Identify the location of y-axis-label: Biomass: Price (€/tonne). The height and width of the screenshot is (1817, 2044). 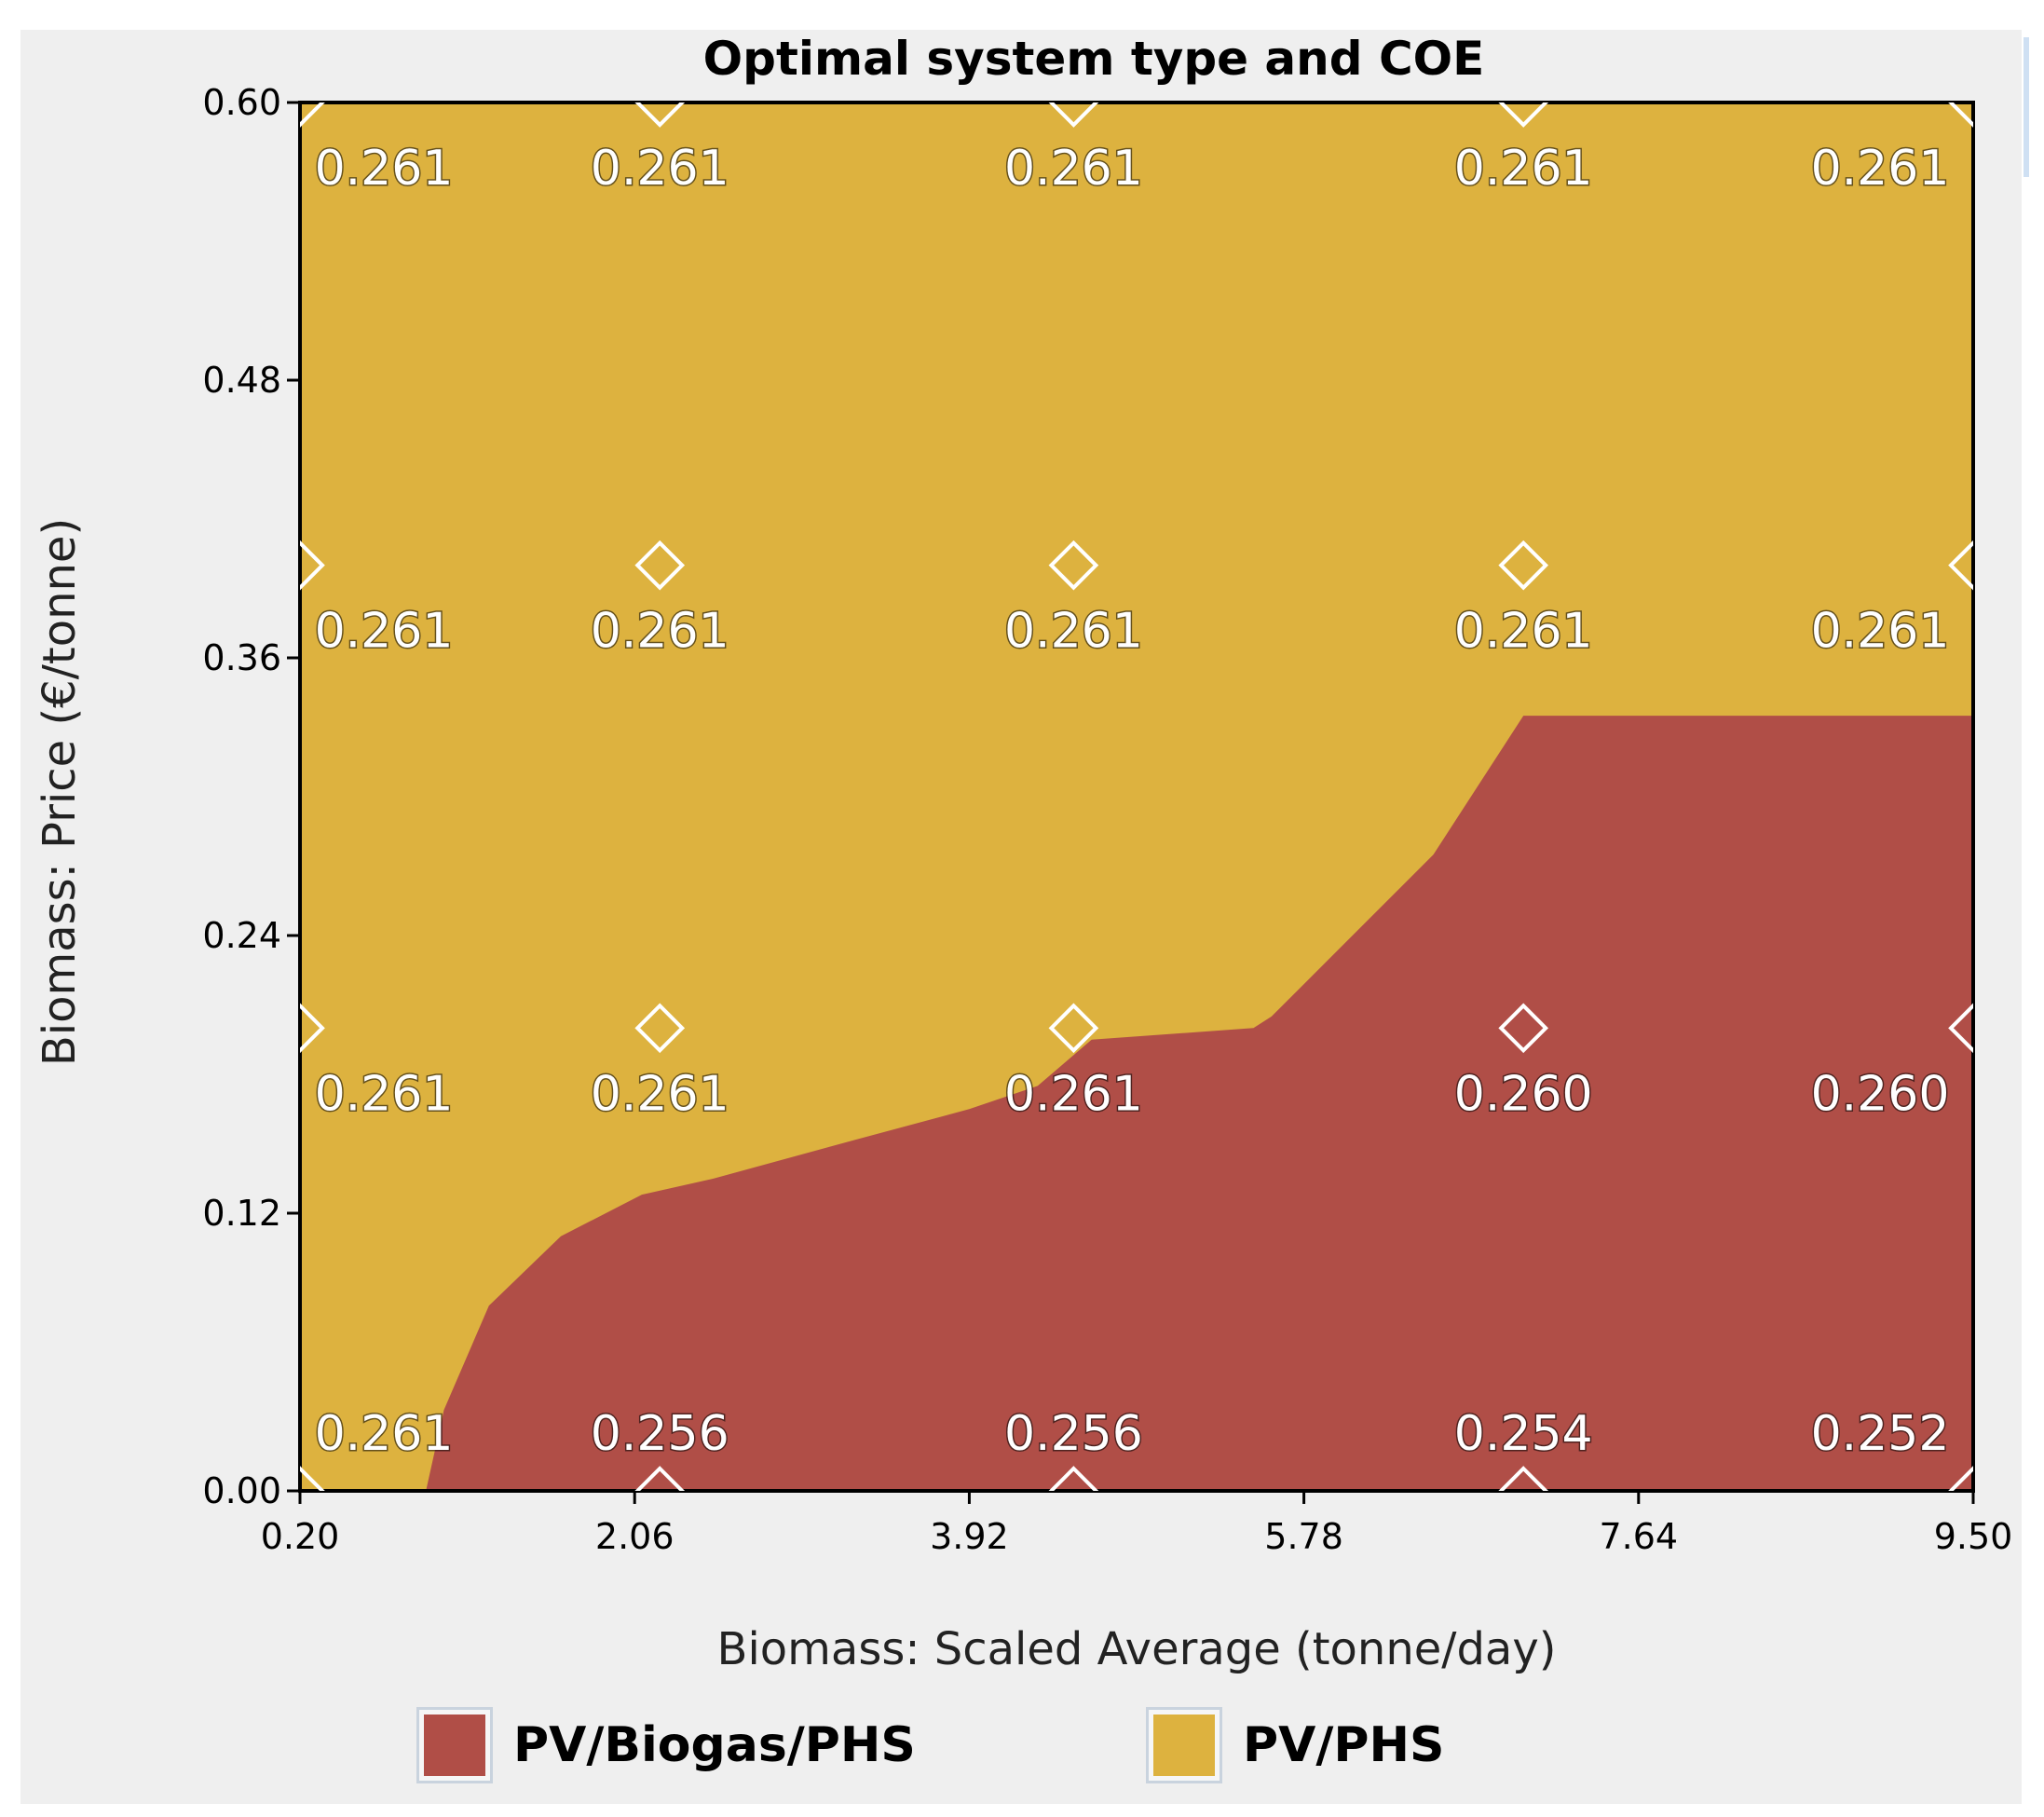
(60, 792).